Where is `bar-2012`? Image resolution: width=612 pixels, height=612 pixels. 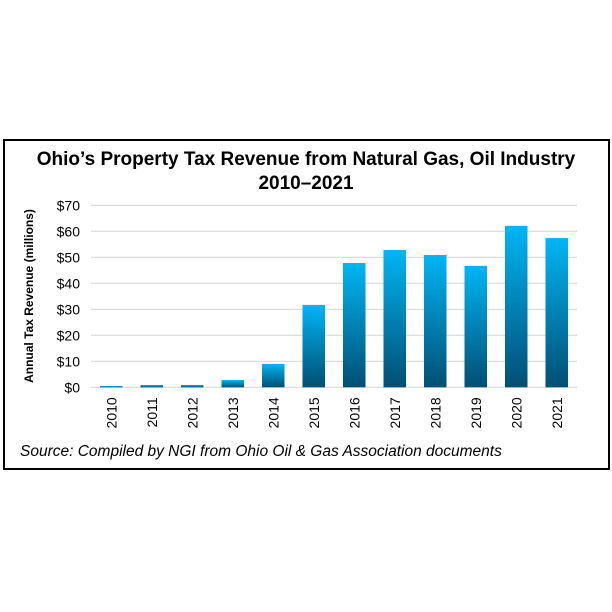
bar-2012 is located at coordinates (192, 386).